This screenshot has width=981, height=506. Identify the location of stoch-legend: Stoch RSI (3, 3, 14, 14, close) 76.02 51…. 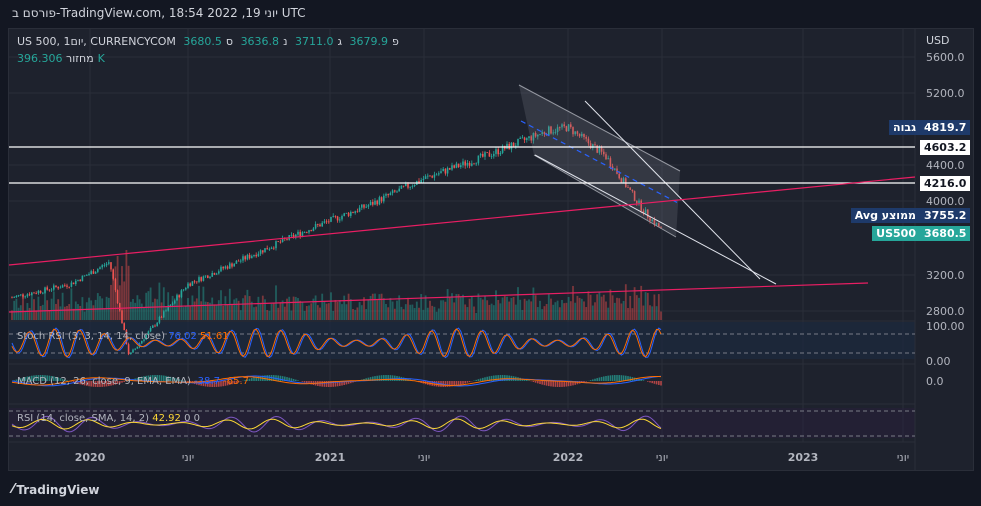
(123, 336).